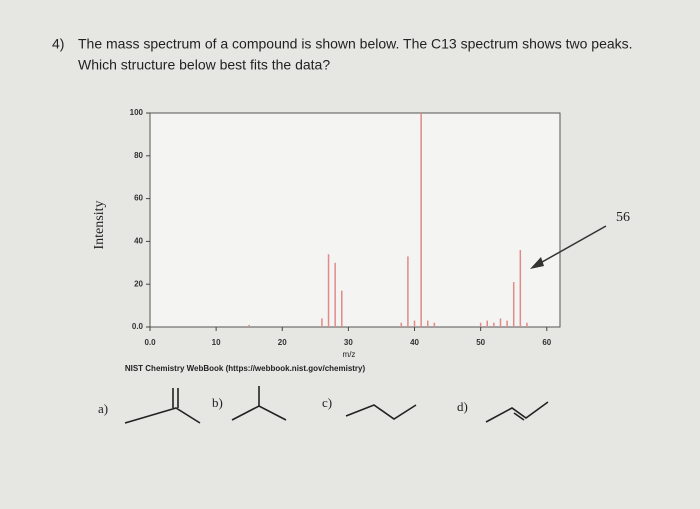 The image size is (700, 509). Describe the element at coordinates (537, 263) in the screenshot. I see `arrow-head` at that location.